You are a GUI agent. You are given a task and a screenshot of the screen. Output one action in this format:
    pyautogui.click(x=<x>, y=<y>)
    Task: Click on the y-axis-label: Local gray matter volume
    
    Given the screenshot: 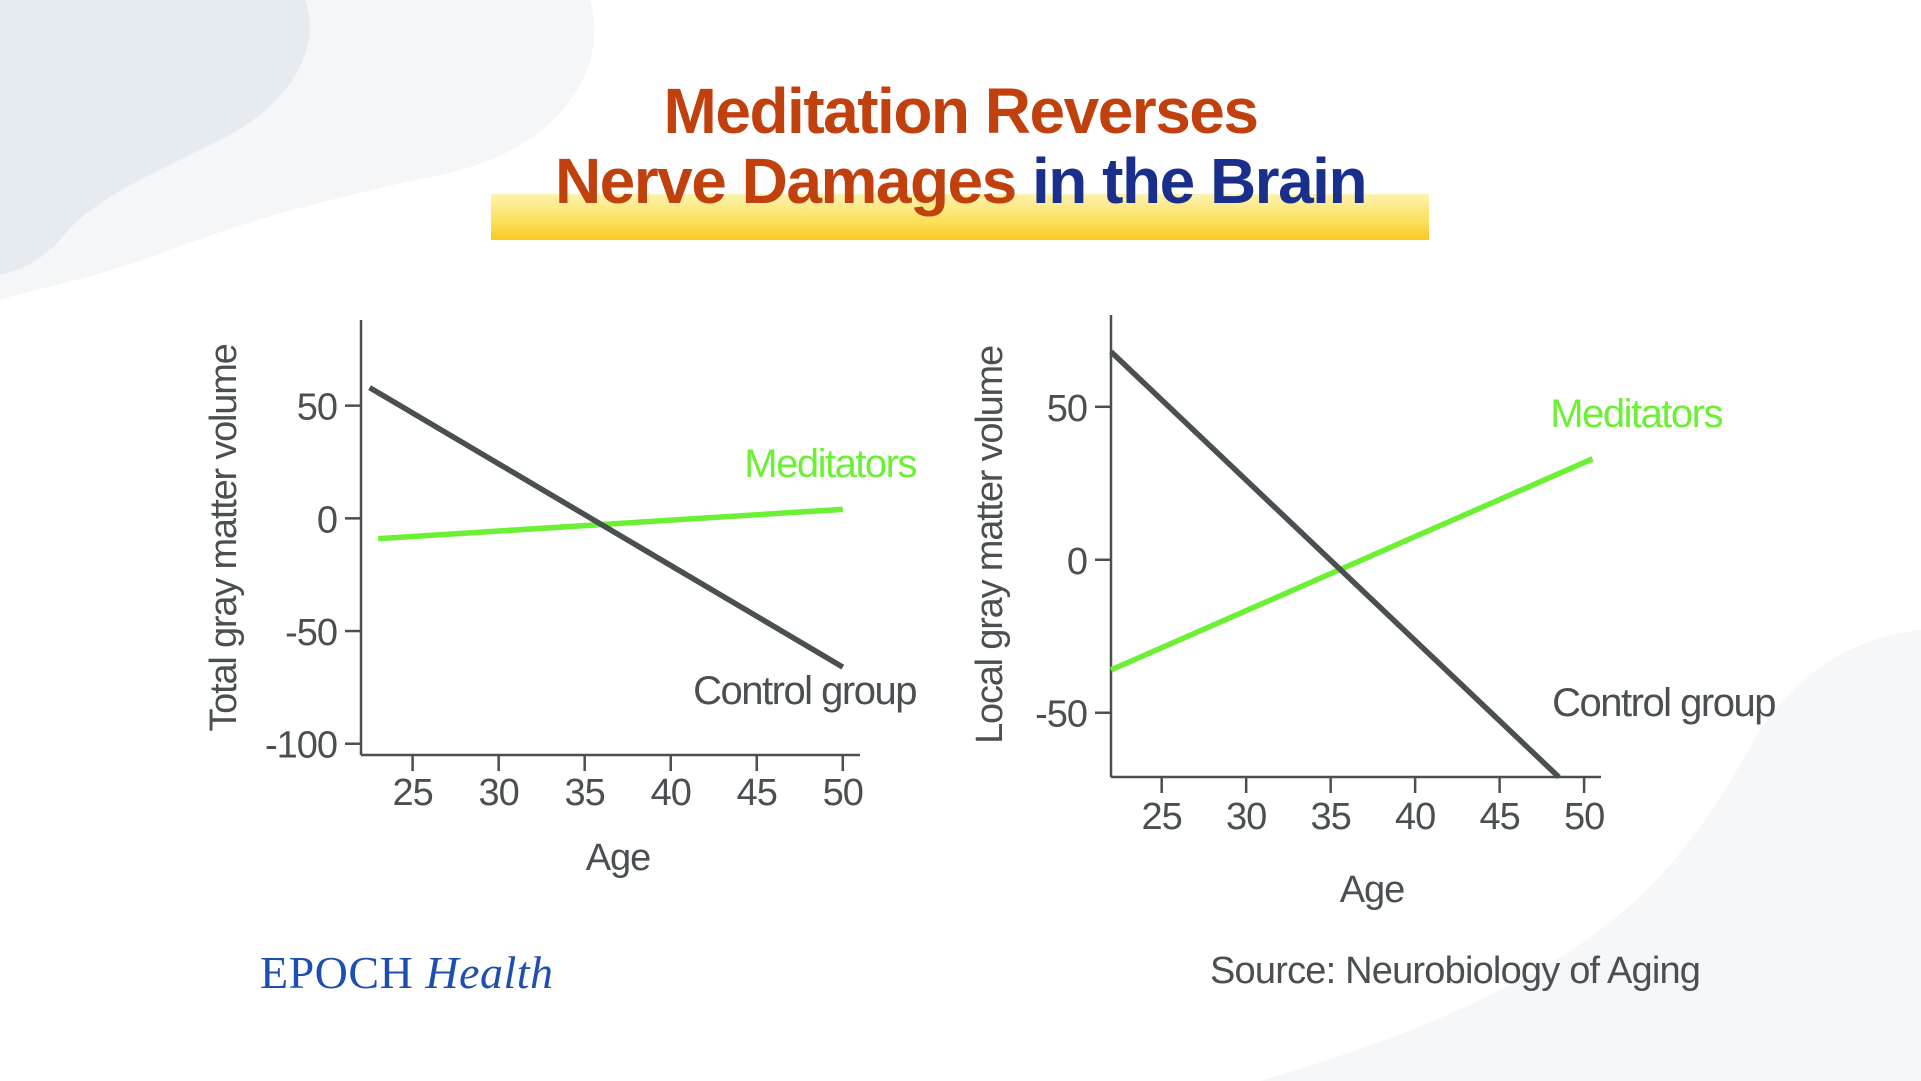 What is the action you would take?
    pyautogui.click(x=990, y=545)
    